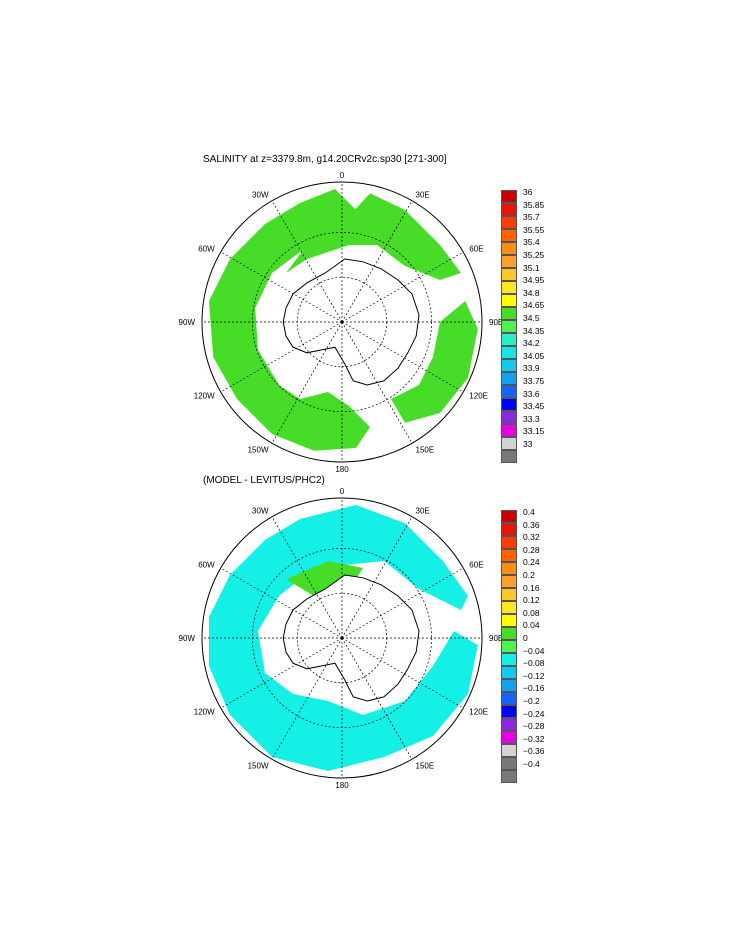 This screenshot has width=733, height=945. What do you see at coordinates (528, 444) in the screenshot?
I see `legend-value: 33` at bounding box center [528, 444].